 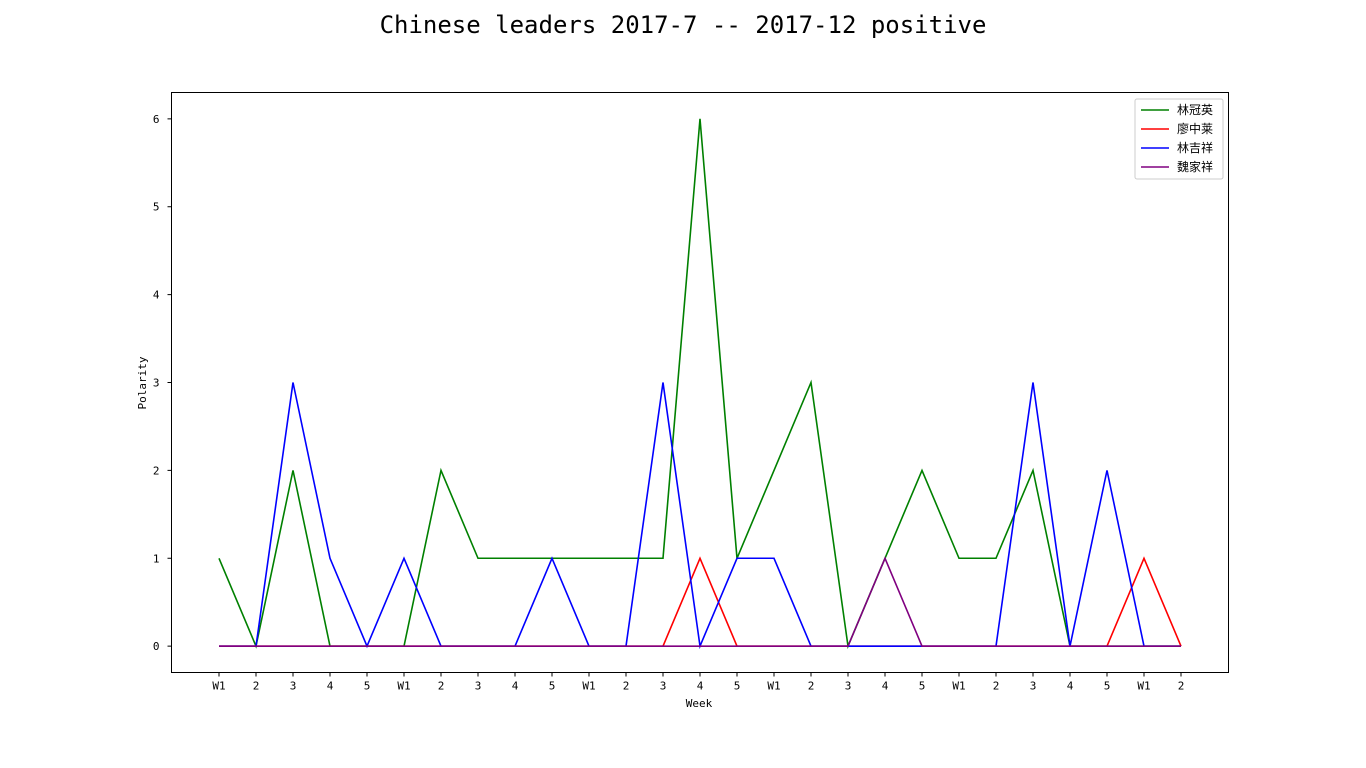 I want to click on legend-entry: 林吉祥, so click(x=1195, y=148).